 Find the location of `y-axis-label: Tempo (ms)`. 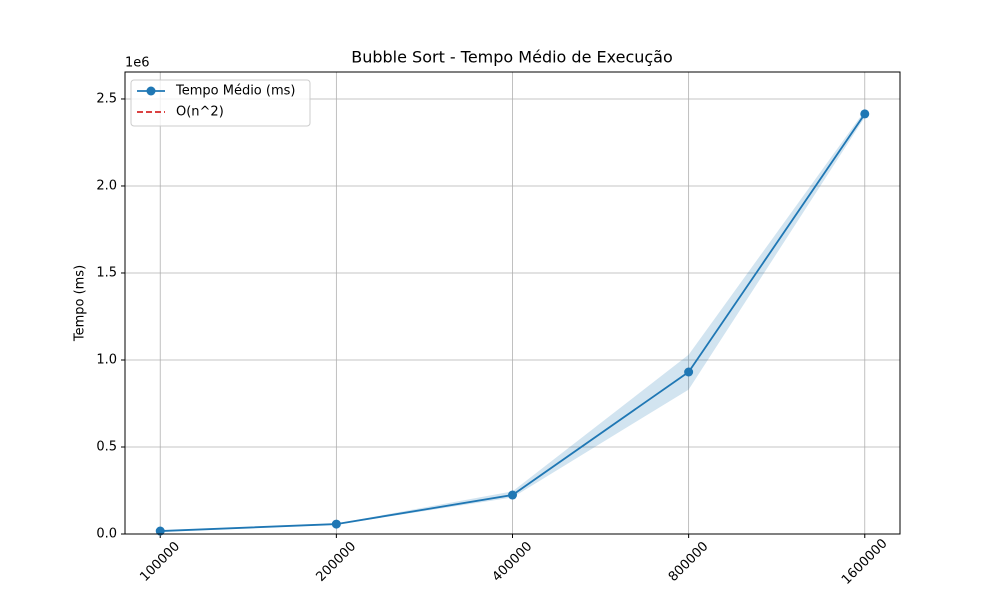

y-axis-label: Tempo (ms) is located at coordinates (80, 303).